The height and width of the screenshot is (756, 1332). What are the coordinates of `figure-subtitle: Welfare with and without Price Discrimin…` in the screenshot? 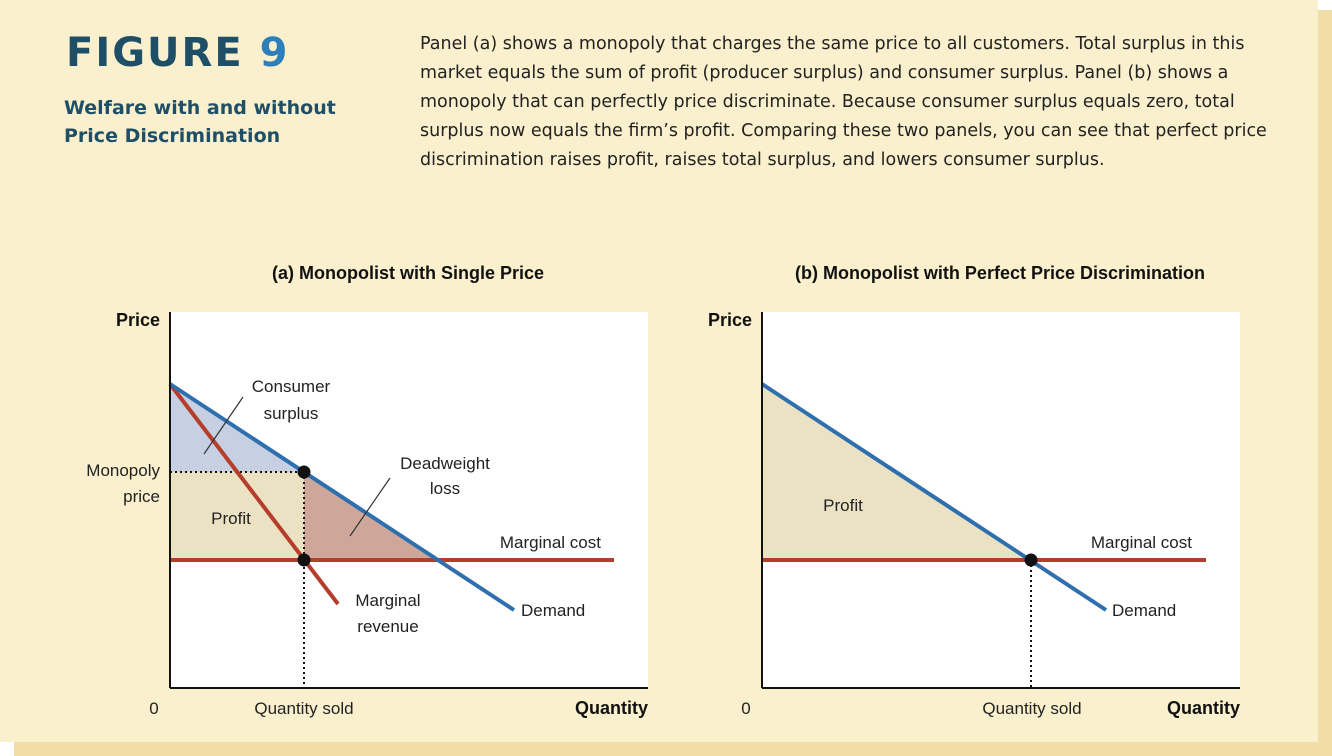 It's located at (200, 122).